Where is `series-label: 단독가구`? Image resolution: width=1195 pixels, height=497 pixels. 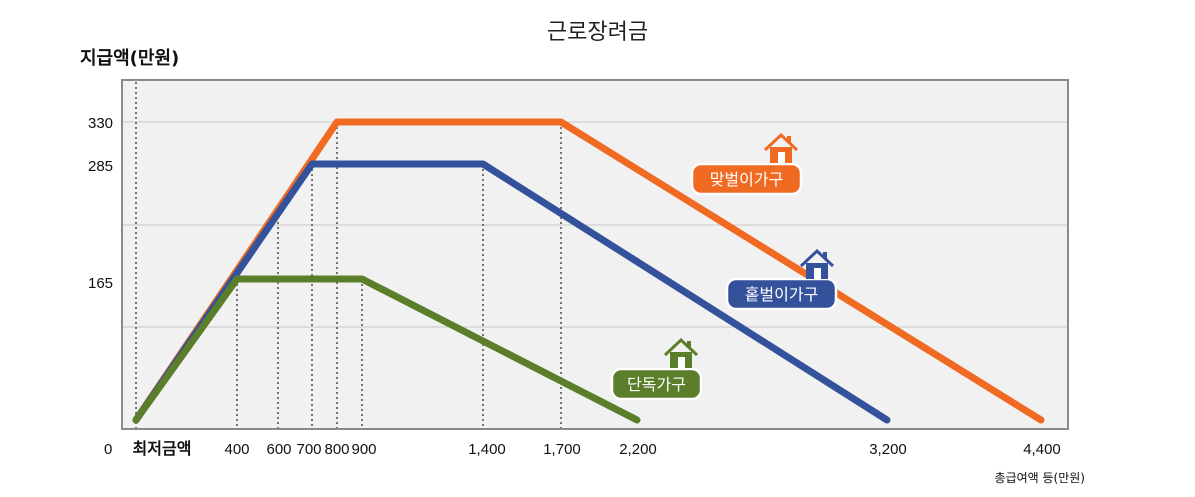 series-label: 단독가구 is located at coordinates (656, 384).